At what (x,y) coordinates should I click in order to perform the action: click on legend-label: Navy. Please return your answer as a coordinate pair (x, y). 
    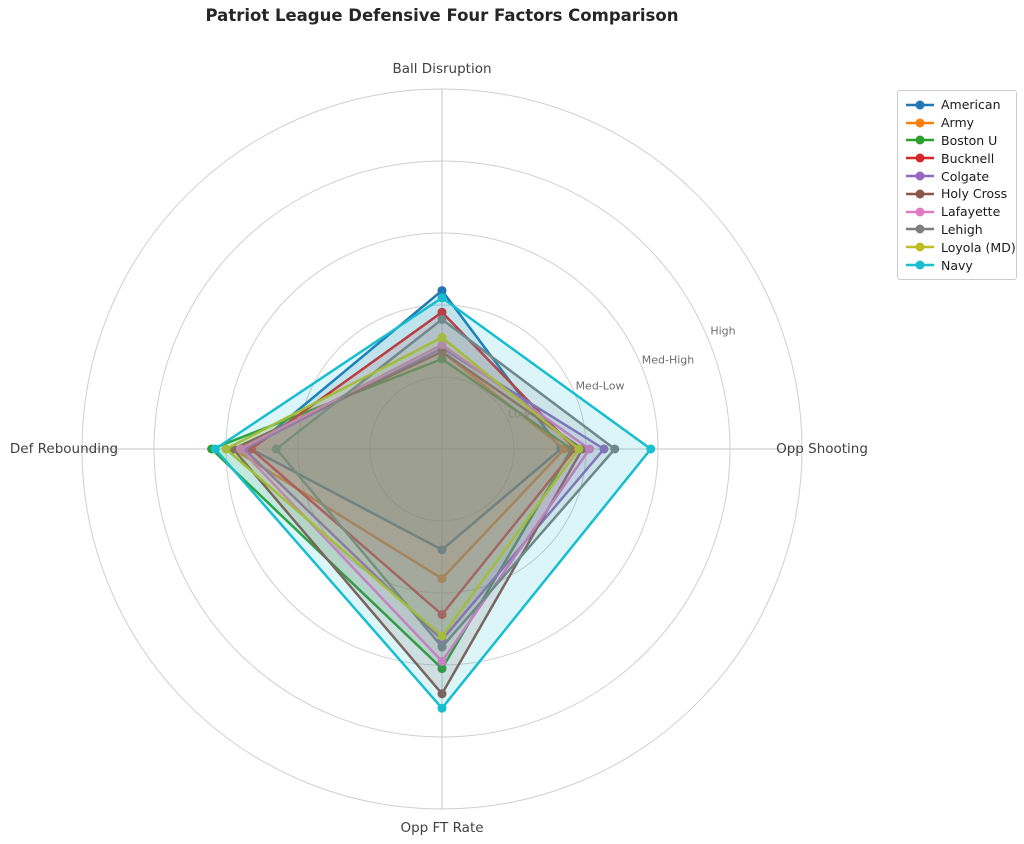
    Looking at the image, I should click on (957, 265).